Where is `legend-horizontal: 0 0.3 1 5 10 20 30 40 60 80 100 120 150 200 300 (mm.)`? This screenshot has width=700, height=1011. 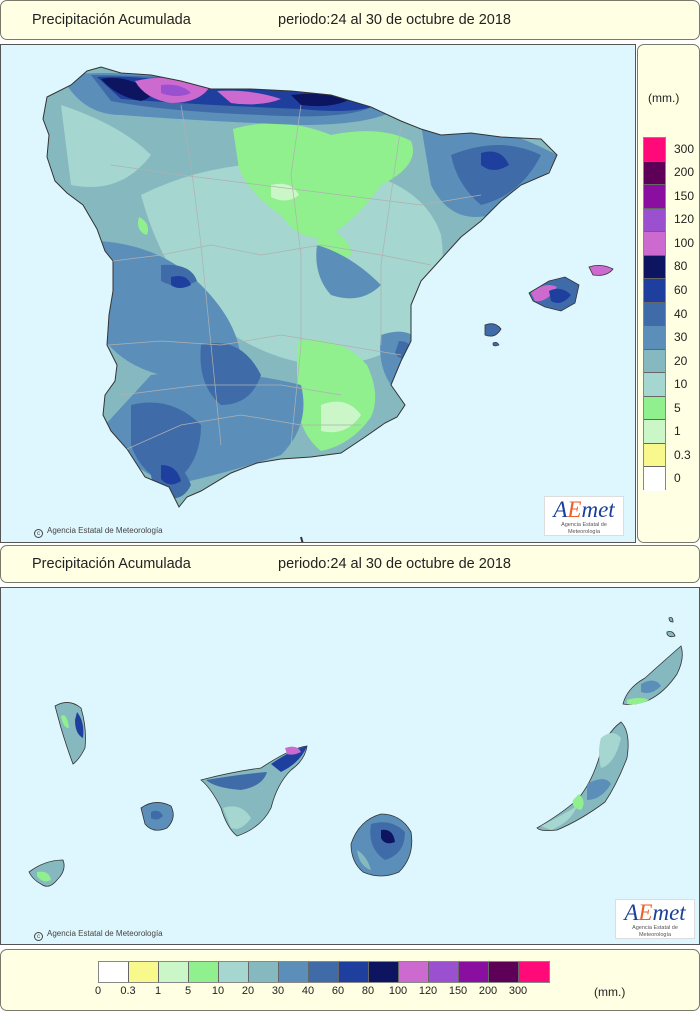
legend-horizontal: 0 0.3 1 5 10 20 30 40 60 80 100 120 150 200 300 (mm.) is located at coordinates (350, 980).